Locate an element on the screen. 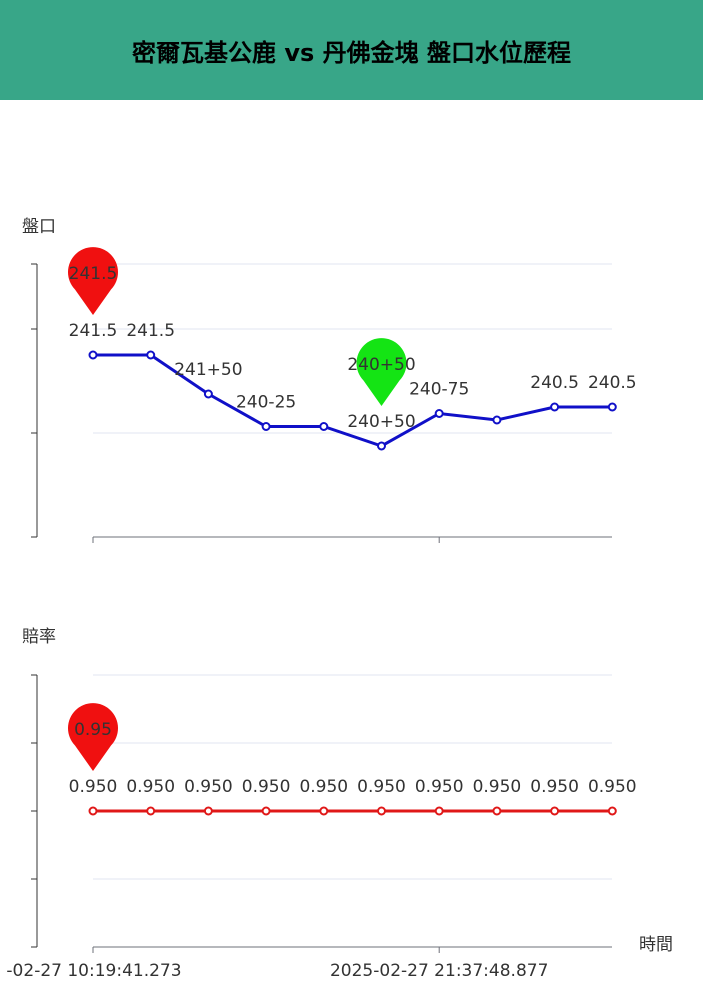  line is located at coordinates (353, 400).